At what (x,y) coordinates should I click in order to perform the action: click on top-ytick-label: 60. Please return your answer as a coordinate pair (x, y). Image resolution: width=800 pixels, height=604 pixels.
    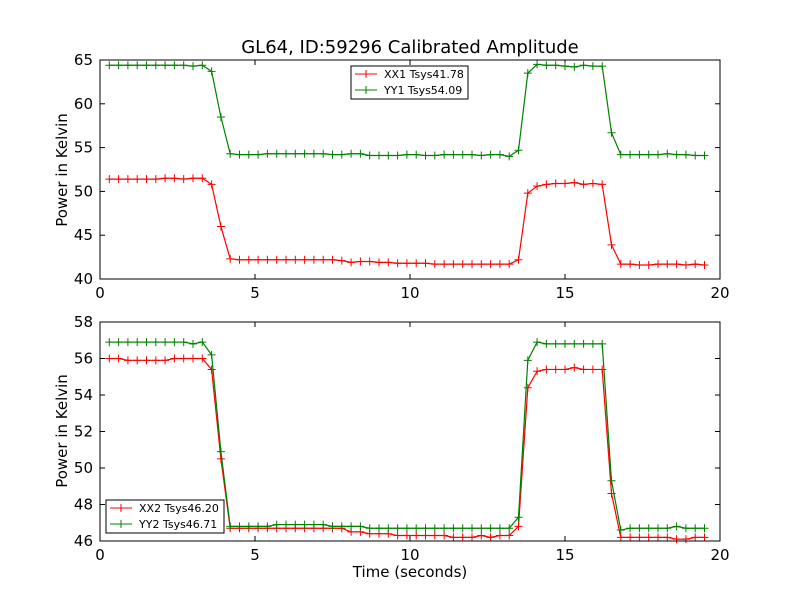
    Looking at the image, I should click on (83, 104).